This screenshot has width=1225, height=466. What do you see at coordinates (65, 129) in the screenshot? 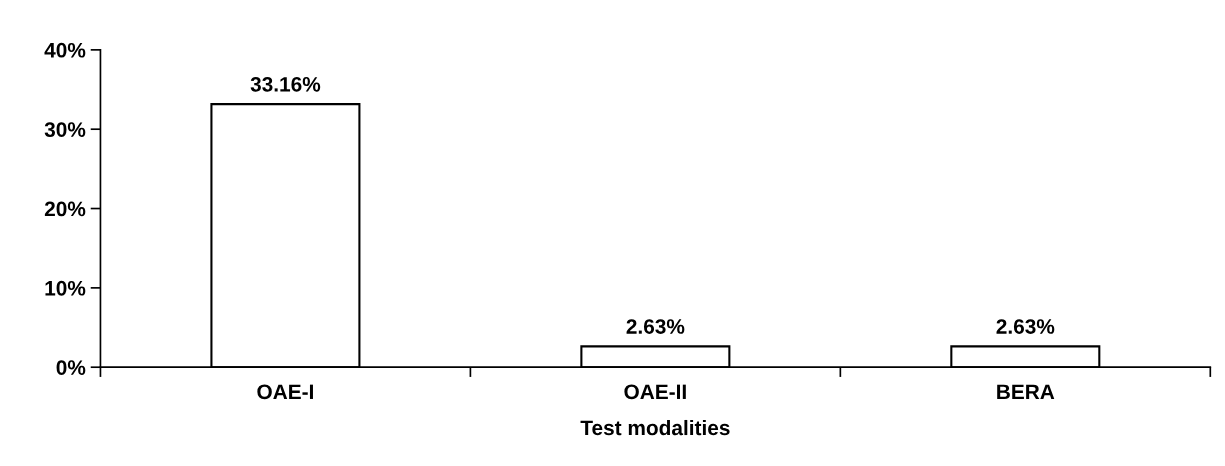
I see `y-tick-label: 30%` at bounding box center [65, 129].